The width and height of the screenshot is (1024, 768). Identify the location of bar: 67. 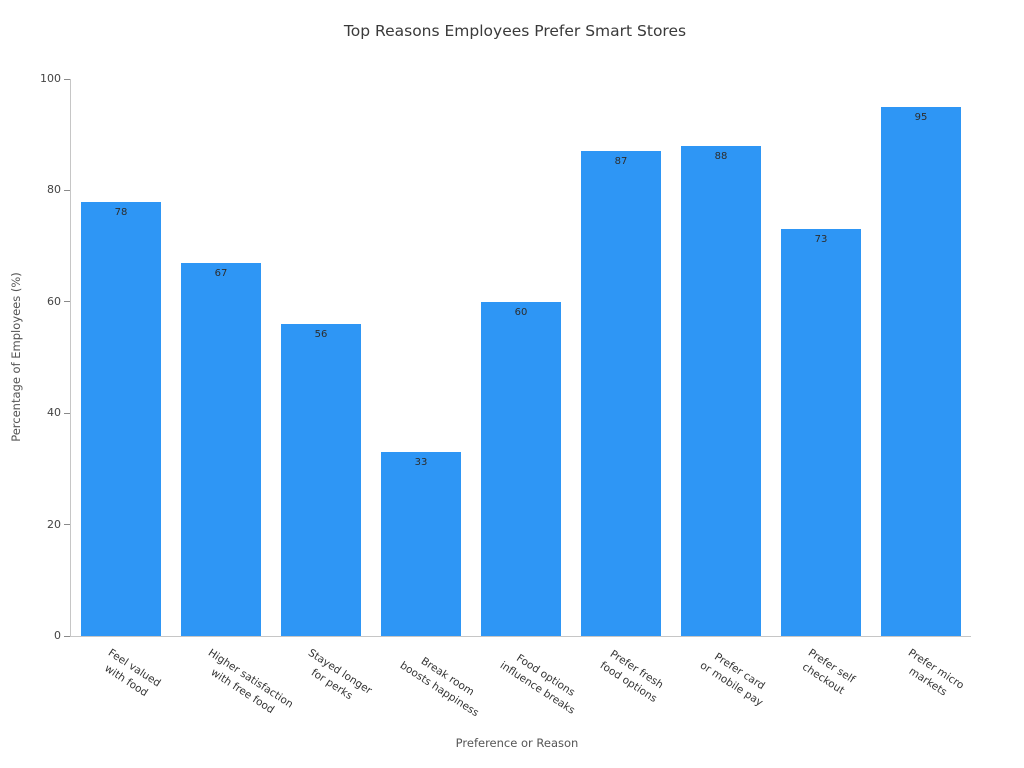
(221, 449).